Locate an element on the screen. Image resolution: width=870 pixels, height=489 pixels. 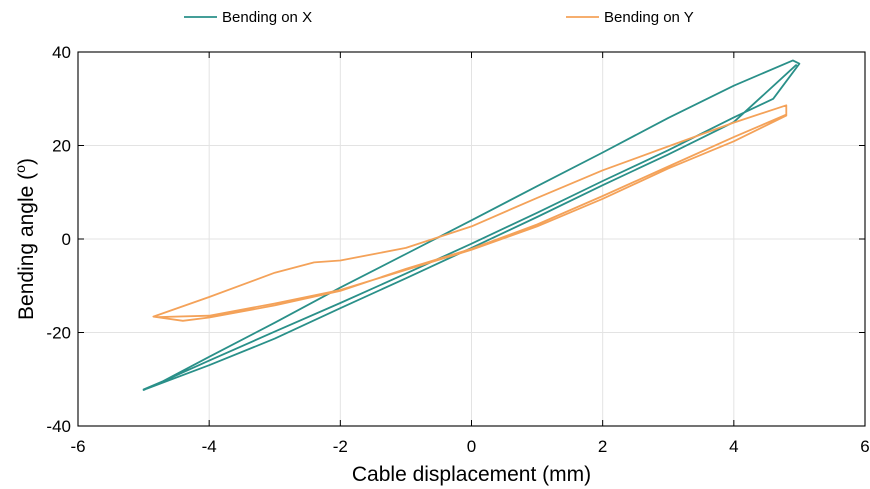
x-tick-label: -2 is located at coordinates (340, 446).